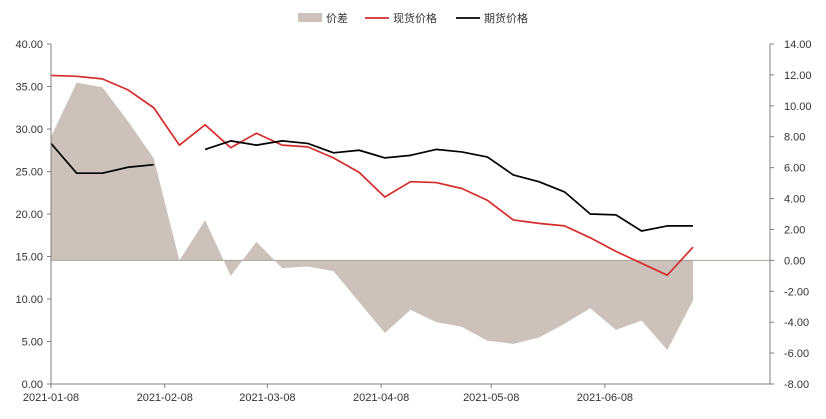 This screenshot has height=419, width=826. I want to click on y-right-tick-label: 10.00, so click(798, 107).